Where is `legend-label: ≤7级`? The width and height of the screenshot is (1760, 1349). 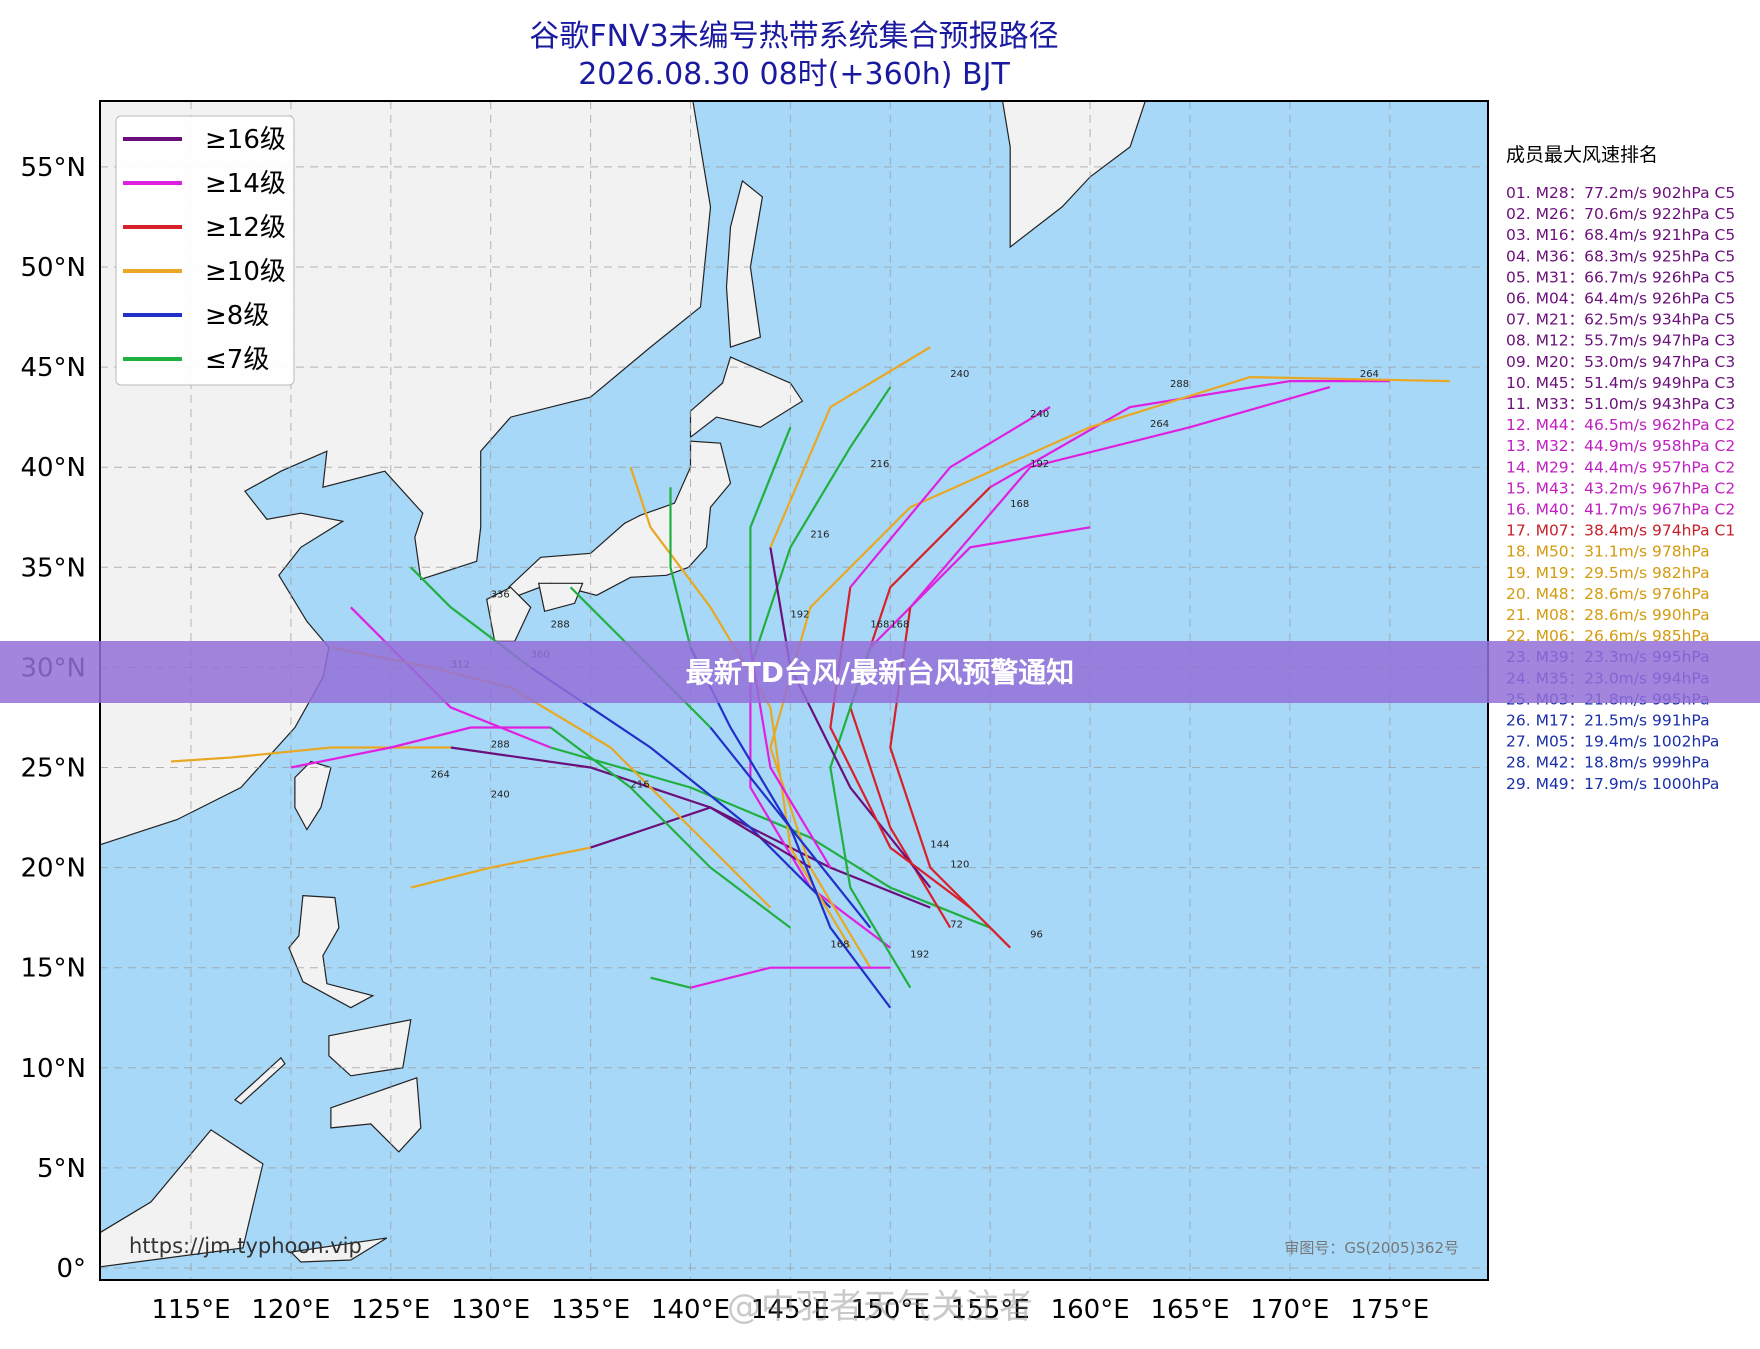 legend-label: ≤7级 is located at coordinates (237, 360).